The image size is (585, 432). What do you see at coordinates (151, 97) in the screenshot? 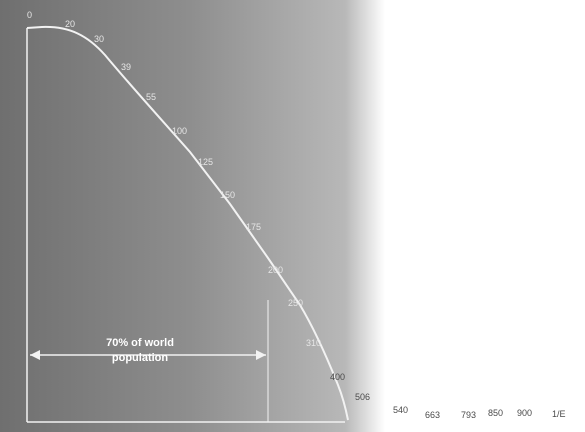
I see `point-label-4: 55` at bounding box center [151, 97].